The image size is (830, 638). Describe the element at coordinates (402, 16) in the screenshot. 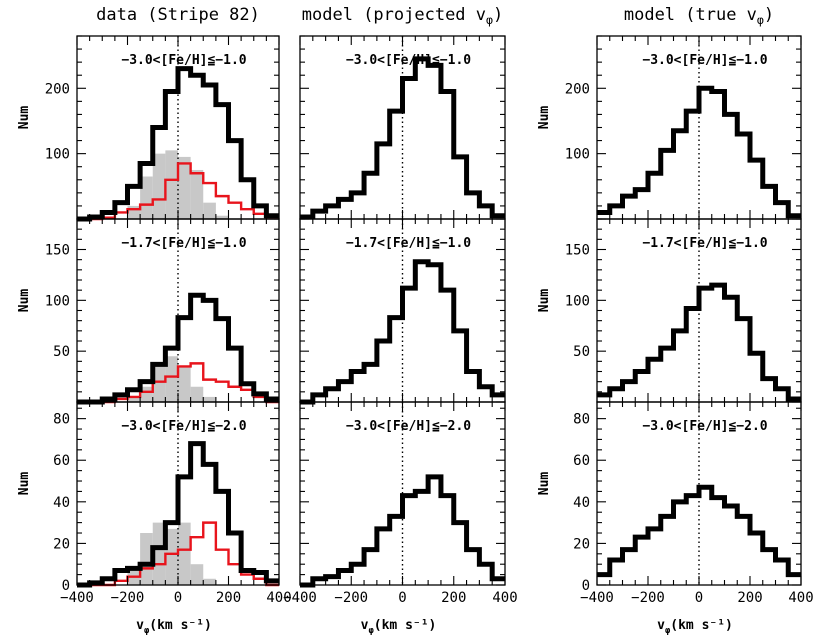

I see `column-title-2: model (projected vφ)` at that location.